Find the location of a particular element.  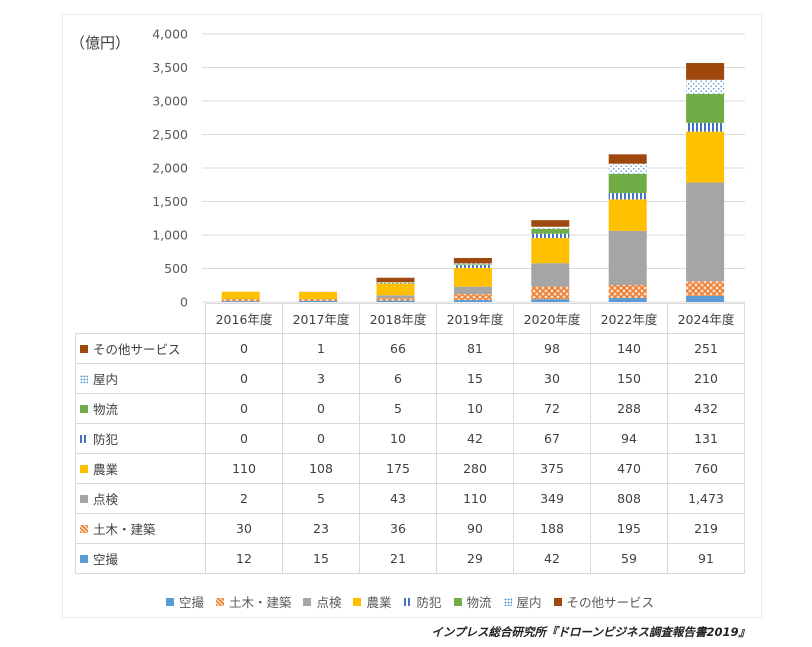

table-cell: 94 is located at coordinates (629, 438).